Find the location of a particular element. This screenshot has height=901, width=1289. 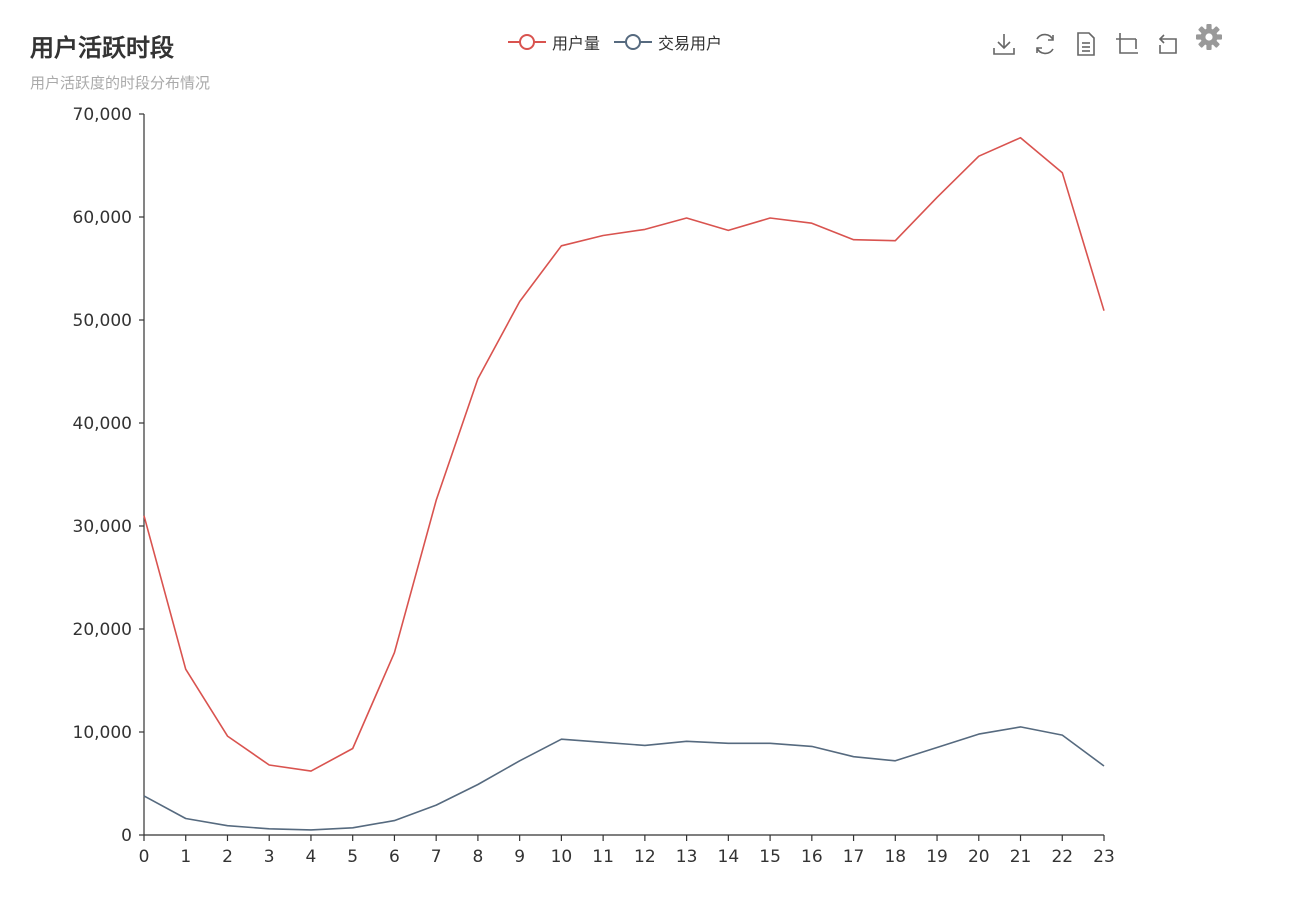

x-tick-label: 11 is located at coordinates (603, 857).